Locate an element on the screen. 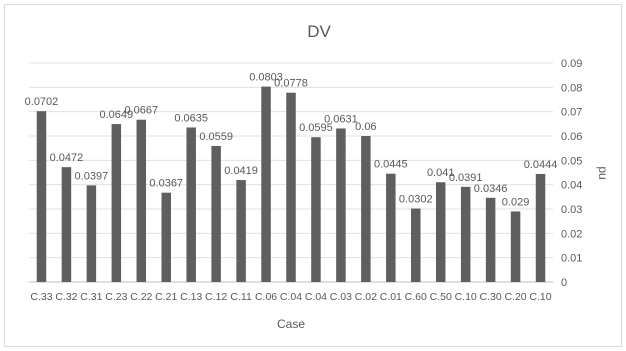 The width and height of the screenshot is (626, 351). chart-title: DV is located at coordinates (319, 31).